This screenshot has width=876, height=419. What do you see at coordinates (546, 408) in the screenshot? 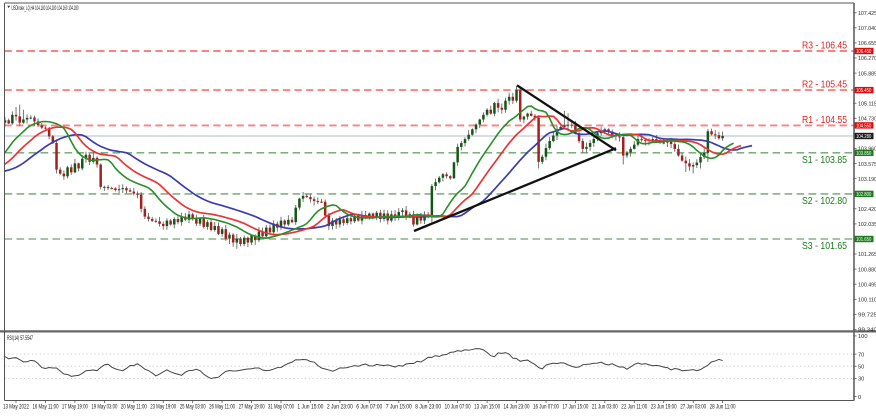
I see `svg-text: 16 Jun 07:00` at bounding box center [546, 408].